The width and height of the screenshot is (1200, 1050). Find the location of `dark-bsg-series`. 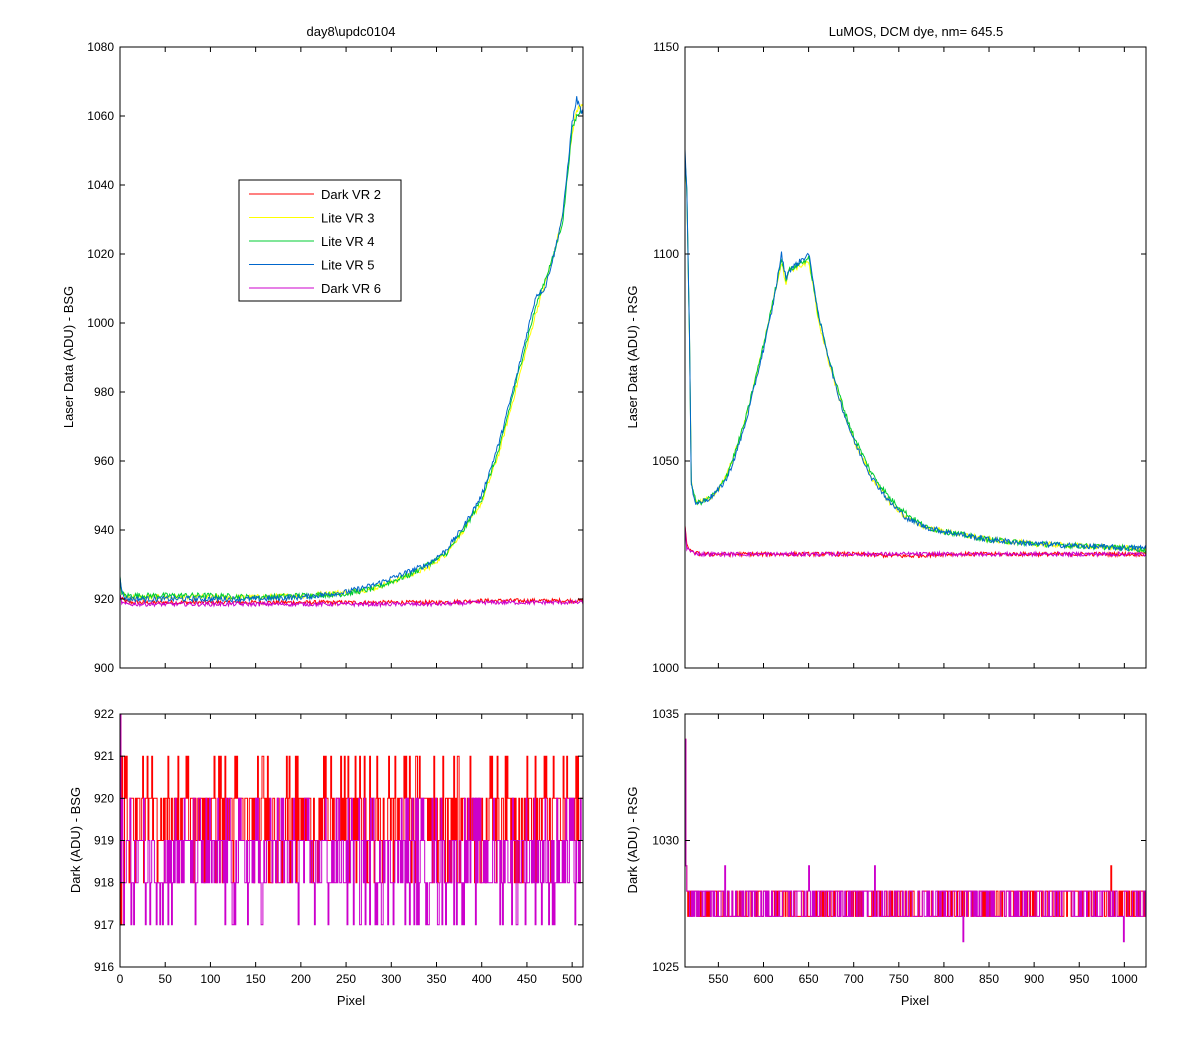

dark-bsg-series is located at coordinates (351, 820).